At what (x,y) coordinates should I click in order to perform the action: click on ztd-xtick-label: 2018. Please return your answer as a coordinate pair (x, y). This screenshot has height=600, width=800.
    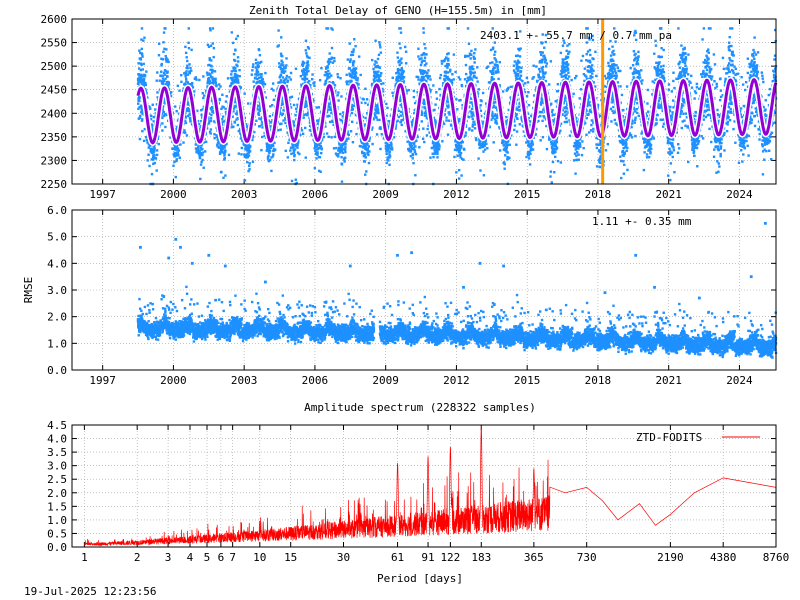
    Looking at the image, I should click on (598, 194).